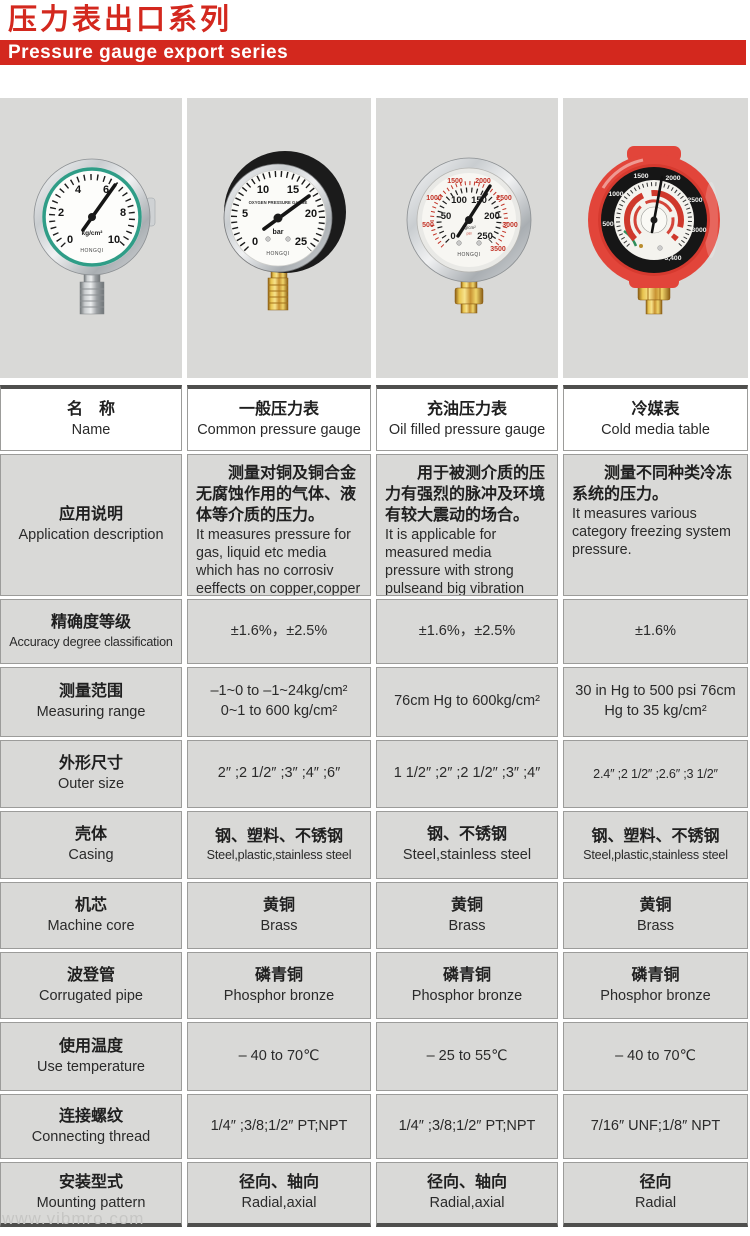 This screenshot has height=1236, width=750. I want to click on gauge-threaded-stem, so click(92, 298).